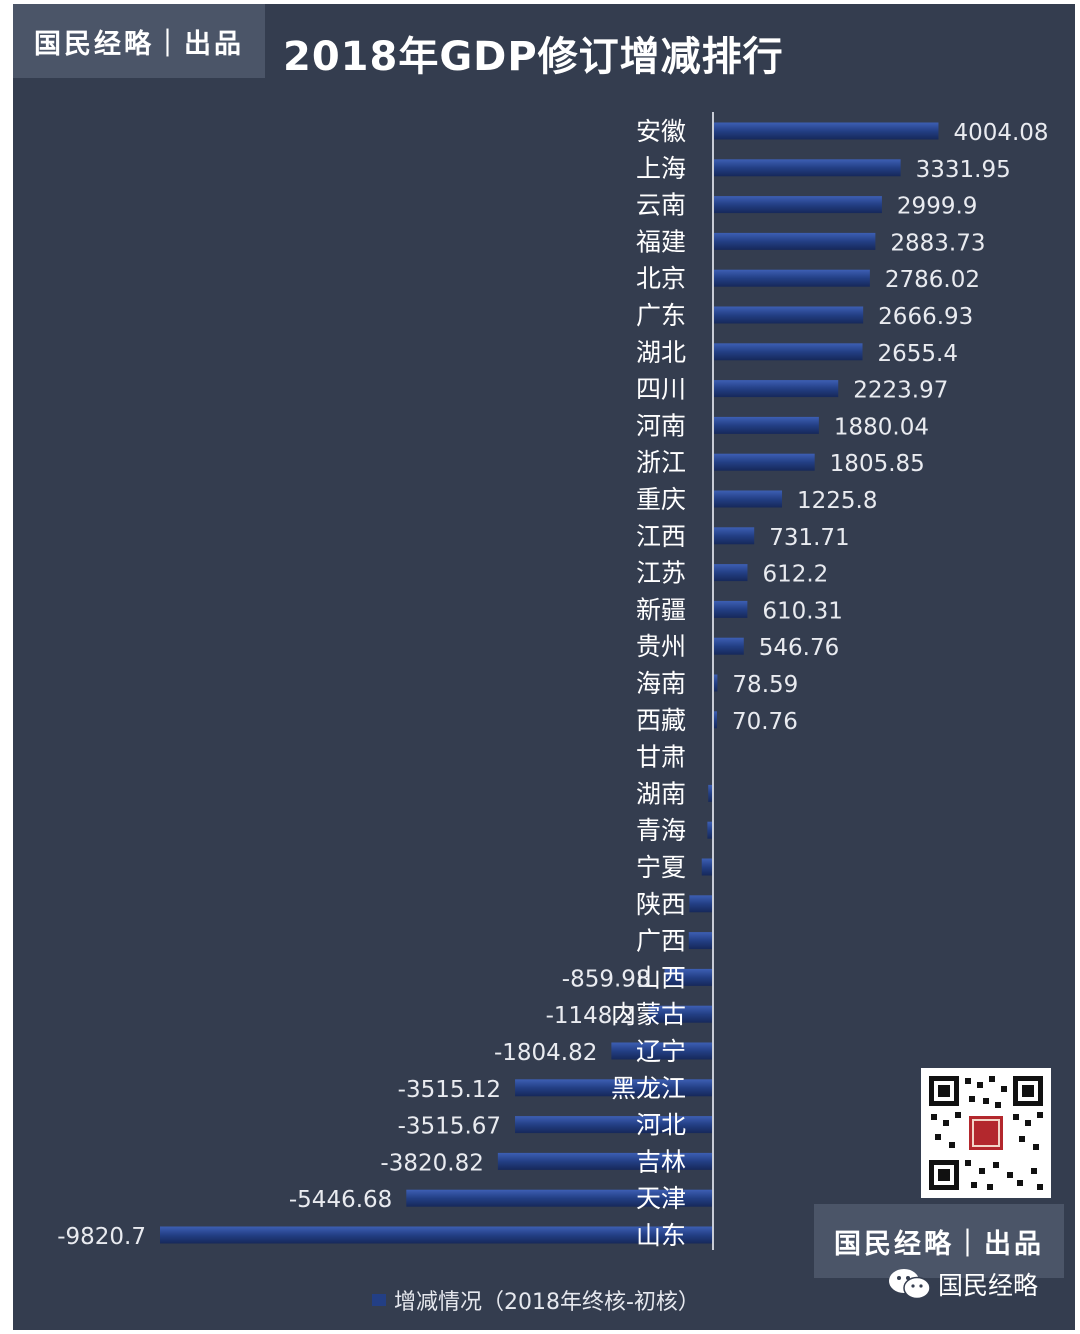 This screenshot has height=1334, width=1080. I want to click on data-label: -9820.7, so click(101, 1237).